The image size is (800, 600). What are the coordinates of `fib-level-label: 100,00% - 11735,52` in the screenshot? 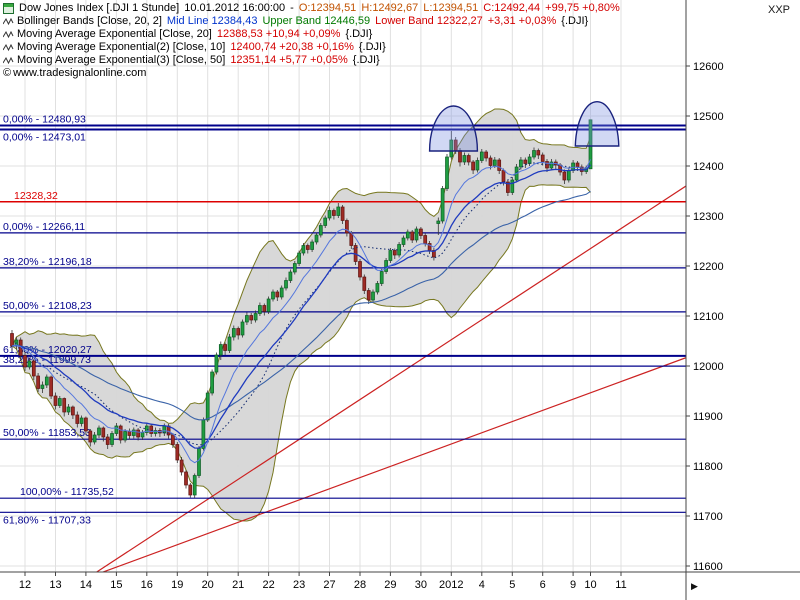 It's located at (67, 492).